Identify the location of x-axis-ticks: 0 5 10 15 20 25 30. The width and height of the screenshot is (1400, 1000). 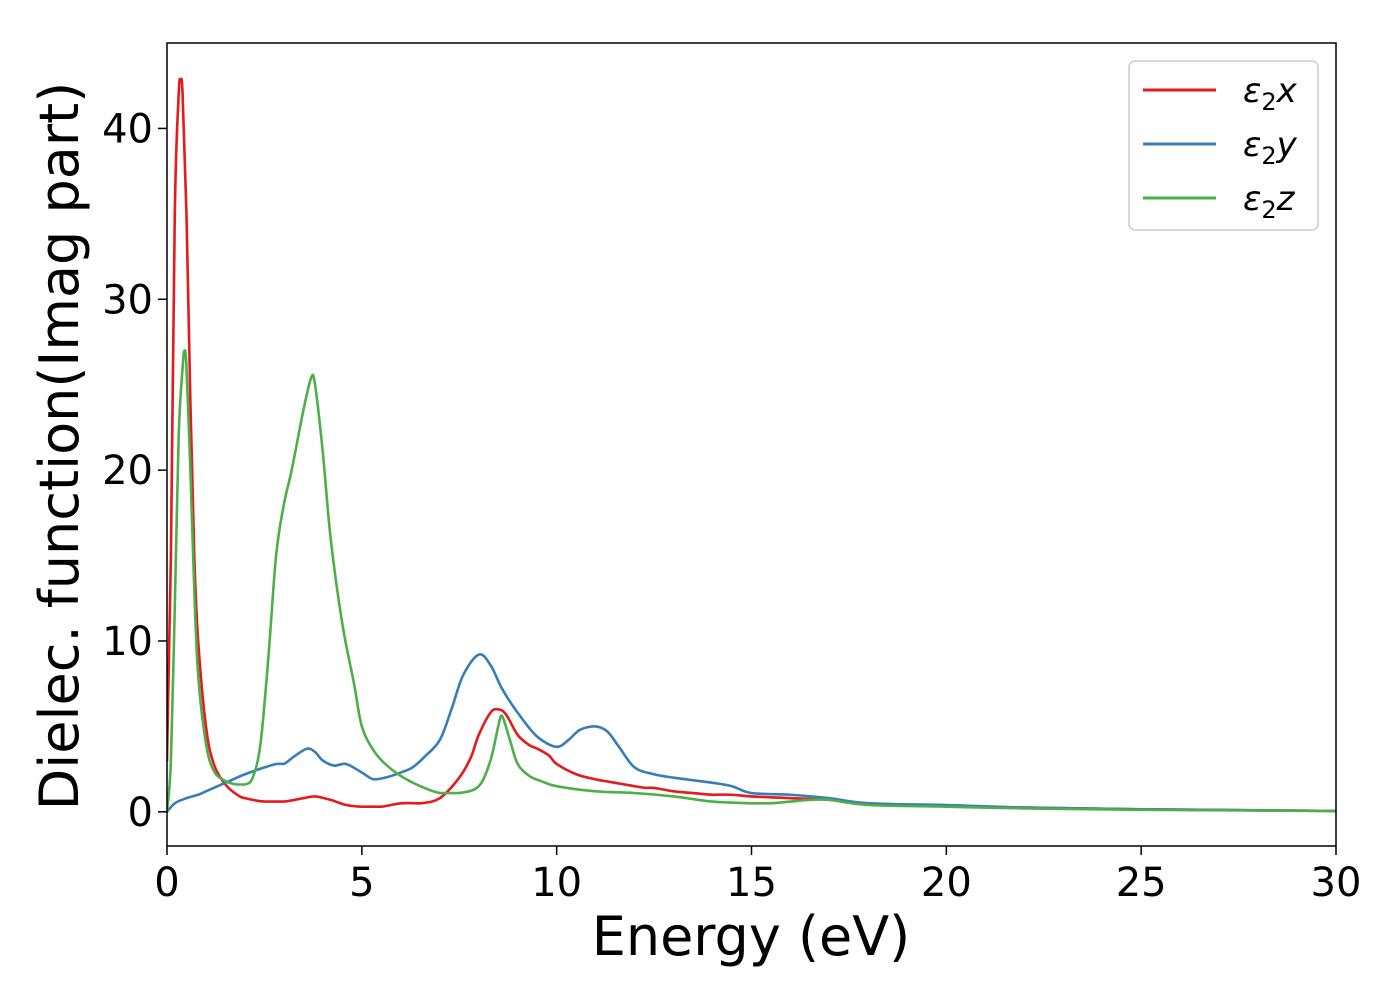
(757, 876).